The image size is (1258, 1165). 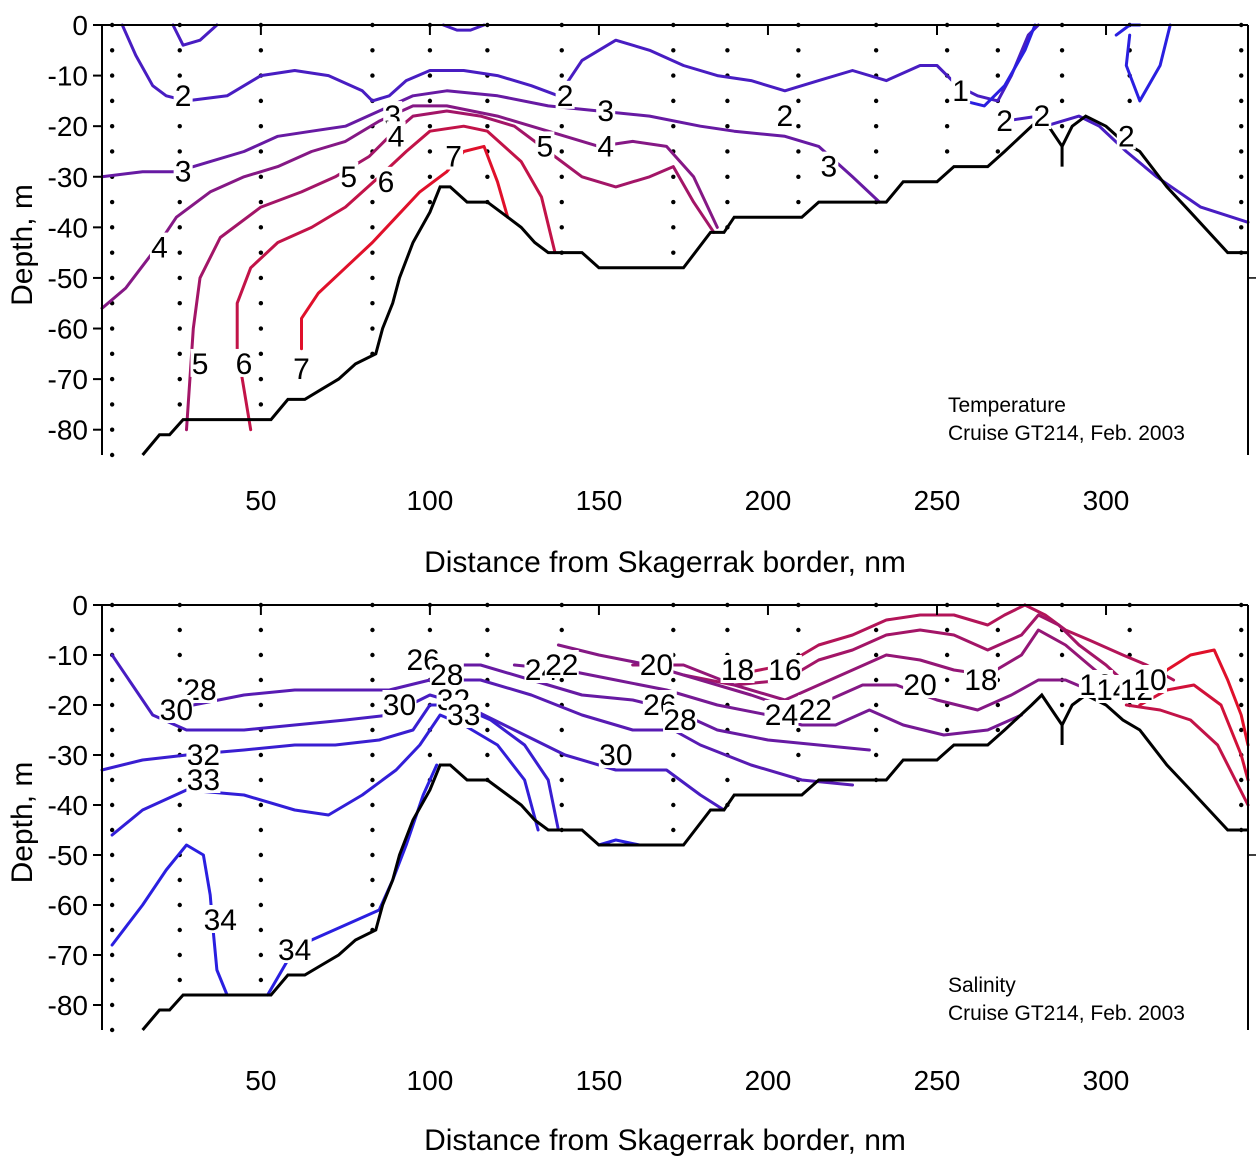 I want to click on x-tick-label: 100, so click(x=430, y=500).